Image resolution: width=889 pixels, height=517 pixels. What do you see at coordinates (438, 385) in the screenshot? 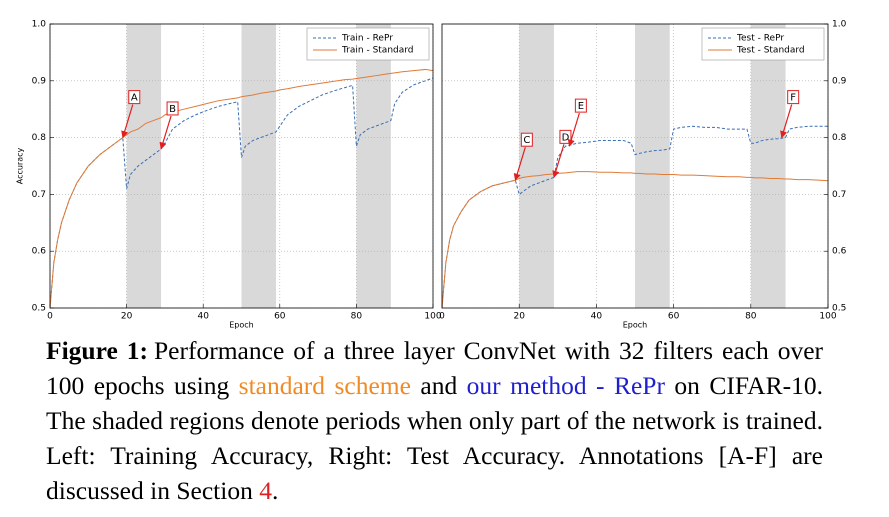
I see `caption-text: and` at bounding box center [438, 385].